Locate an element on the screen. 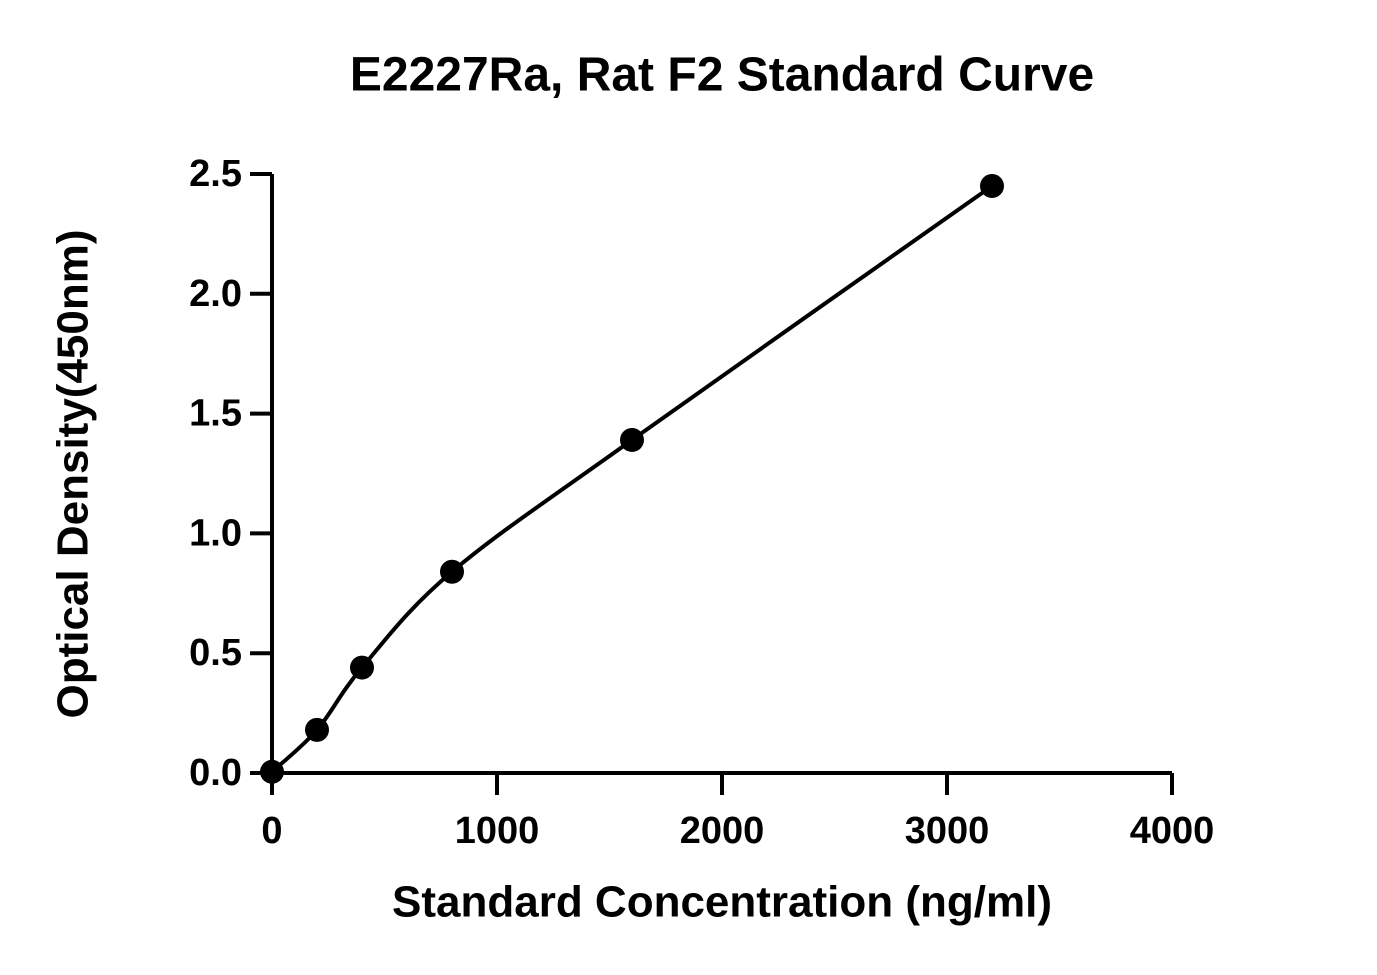  y-tick-label: 1.0 is located at coordinates (215, 533).